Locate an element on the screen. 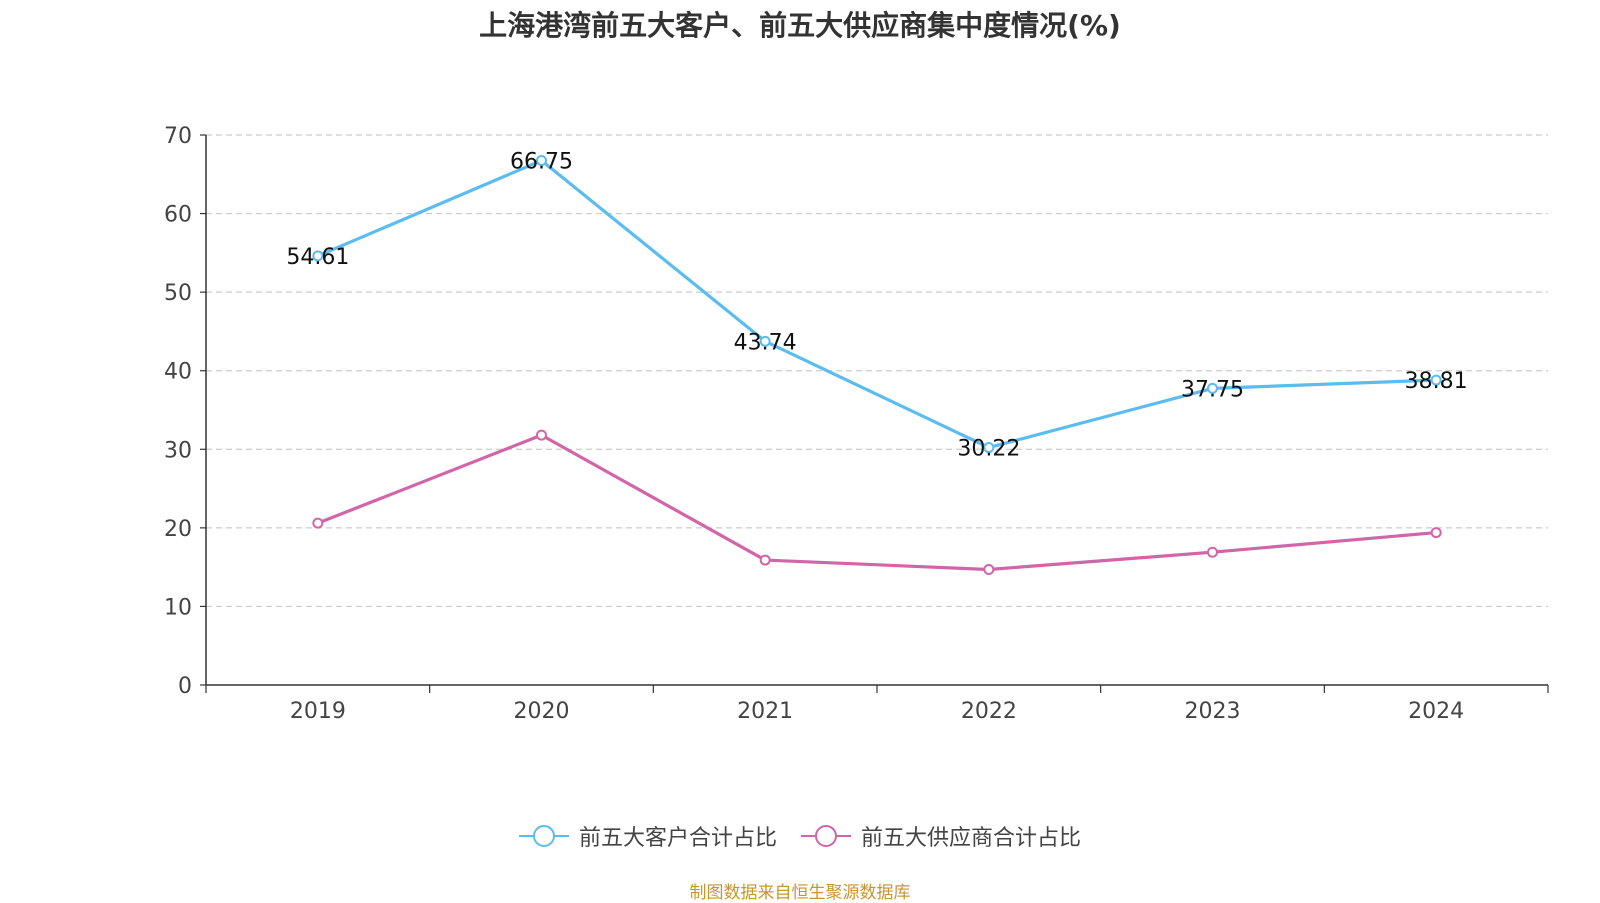  data-label: 37.75 is located at coordinates (1212, 389).